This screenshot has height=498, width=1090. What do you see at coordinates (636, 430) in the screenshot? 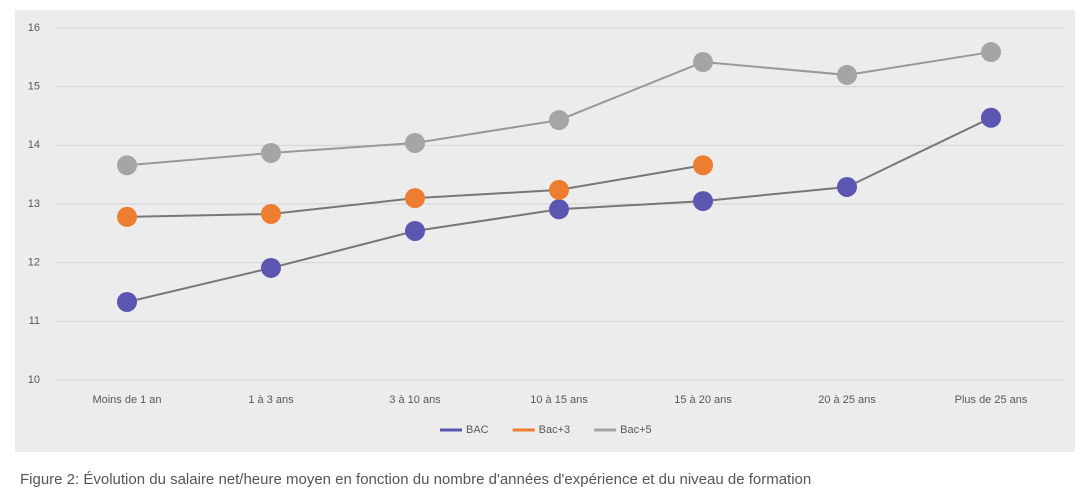
I see `legend-label: Bac+5` at bounding box center [636, 430].